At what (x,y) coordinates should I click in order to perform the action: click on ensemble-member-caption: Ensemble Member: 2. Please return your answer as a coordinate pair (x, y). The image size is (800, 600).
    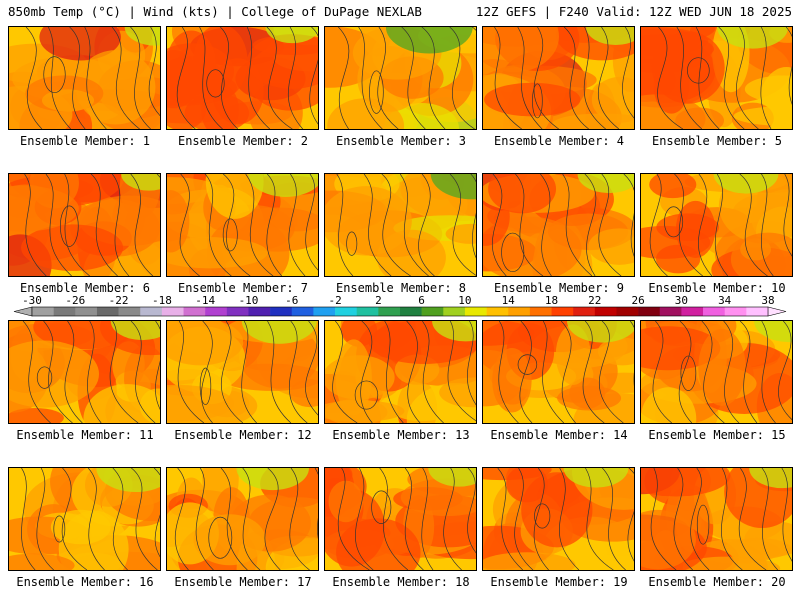
    Looking at the image, I should click on (243, 141).